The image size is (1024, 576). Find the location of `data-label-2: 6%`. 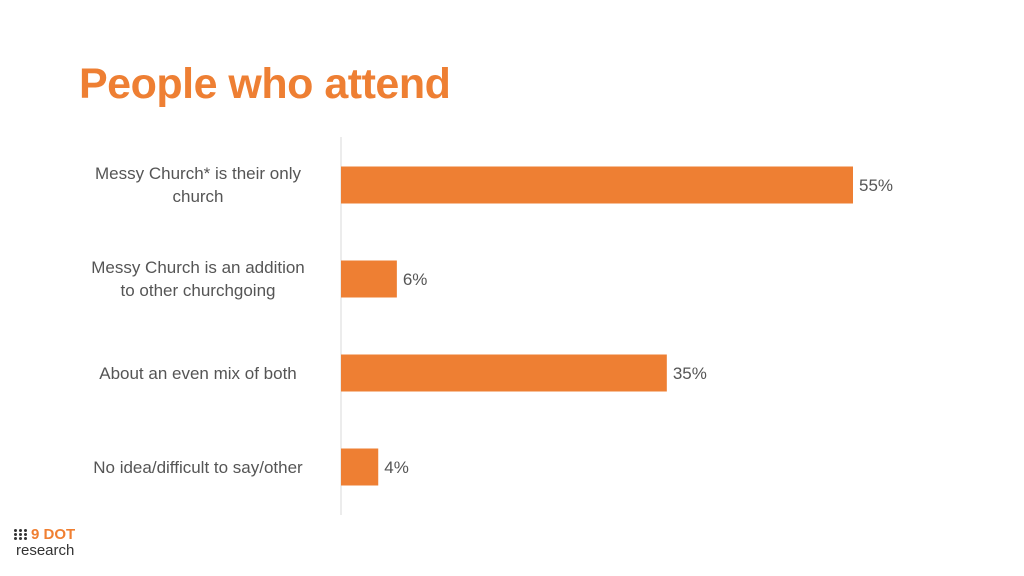

data-label-2: 6% is located at coordinates (415, 279).